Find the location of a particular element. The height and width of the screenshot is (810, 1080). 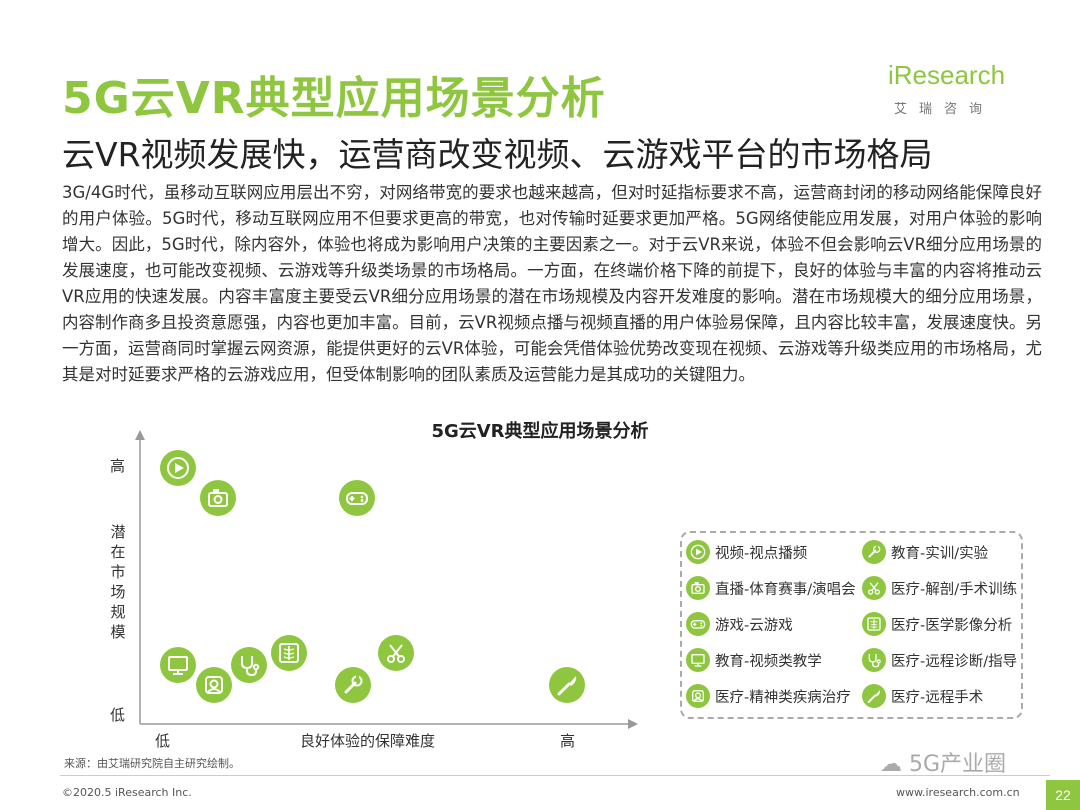

legend-label: 医疗-精神类疾病治疗 is located at coordinates (783, 697).